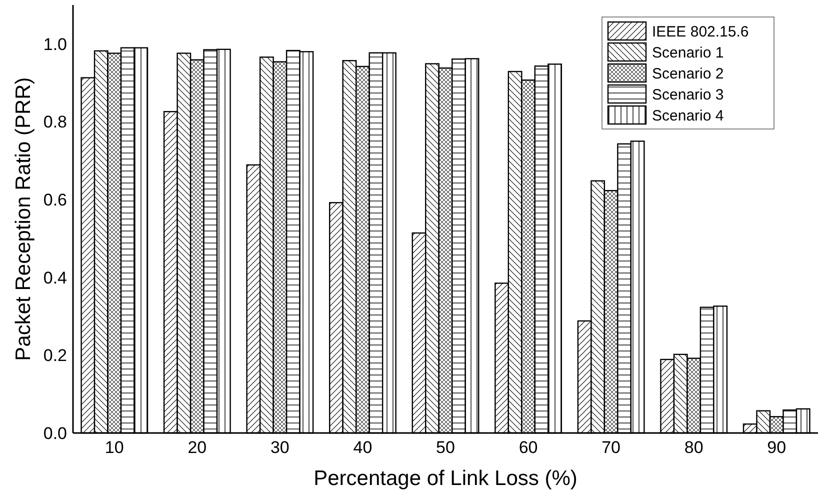 The width and height of the screenshot is (821, 497). I want to click on y-tick-label: 0.6, so click(55, 200).